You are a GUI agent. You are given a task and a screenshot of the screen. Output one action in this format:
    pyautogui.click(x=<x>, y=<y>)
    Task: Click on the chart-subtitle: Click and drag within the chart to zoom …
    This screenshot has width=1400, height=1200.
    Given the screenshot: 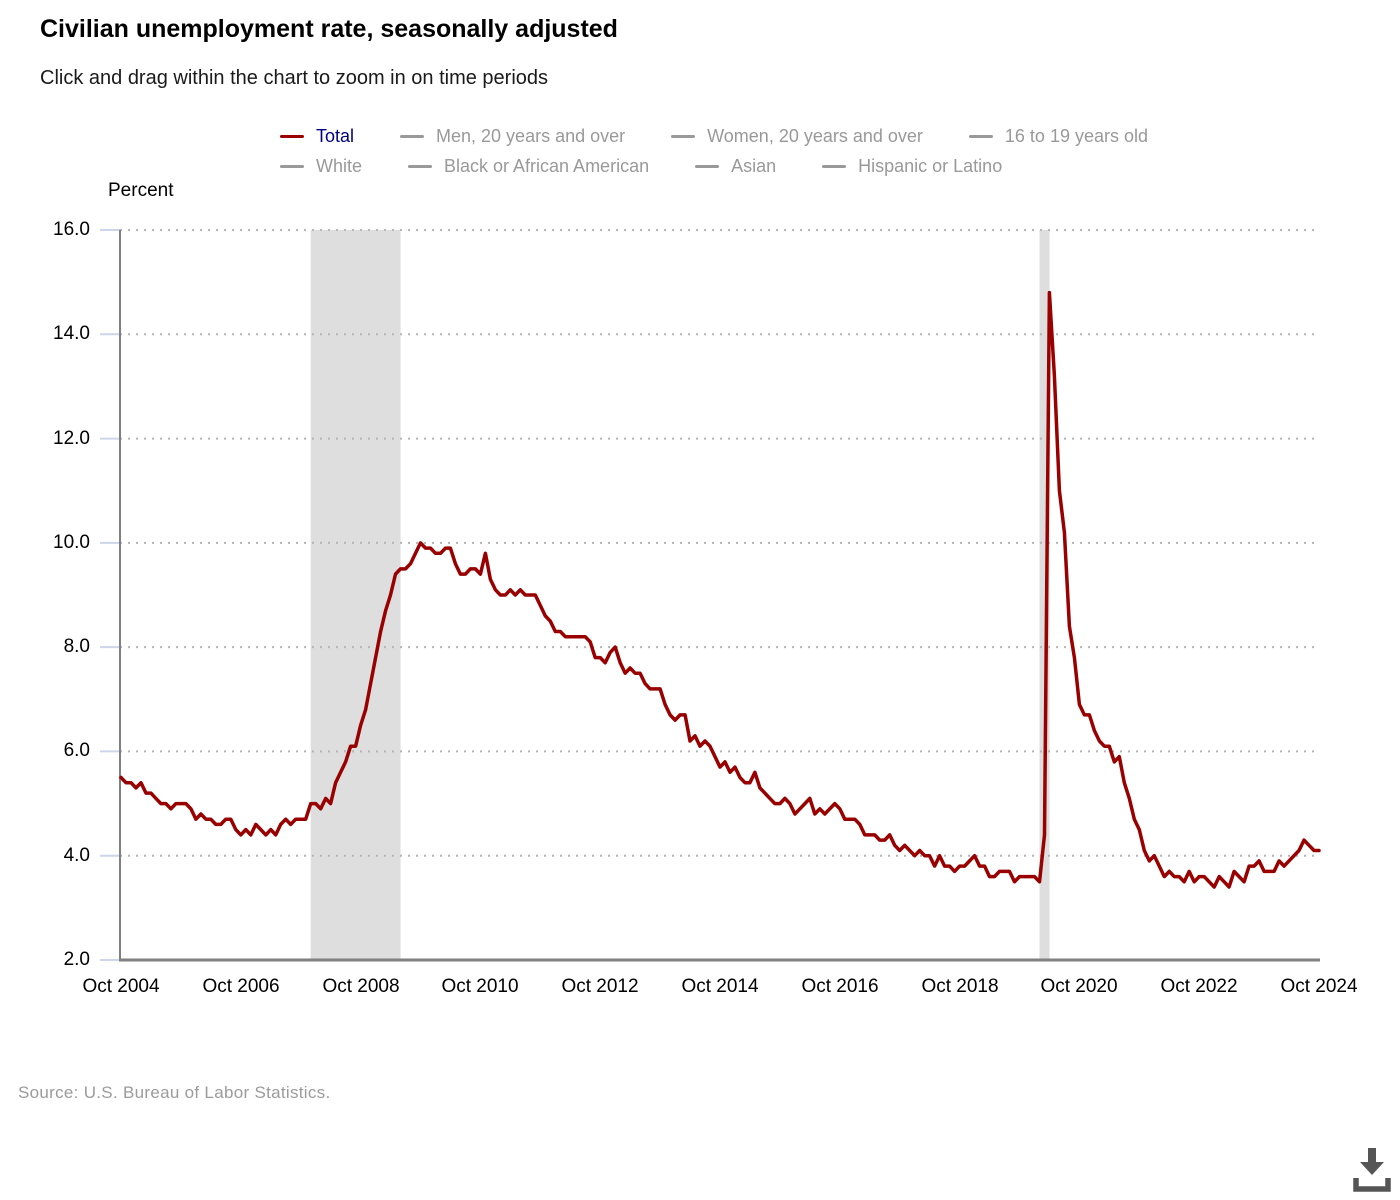 What is the action you would take?
    pyautogui.click(x=294, y=78)
    